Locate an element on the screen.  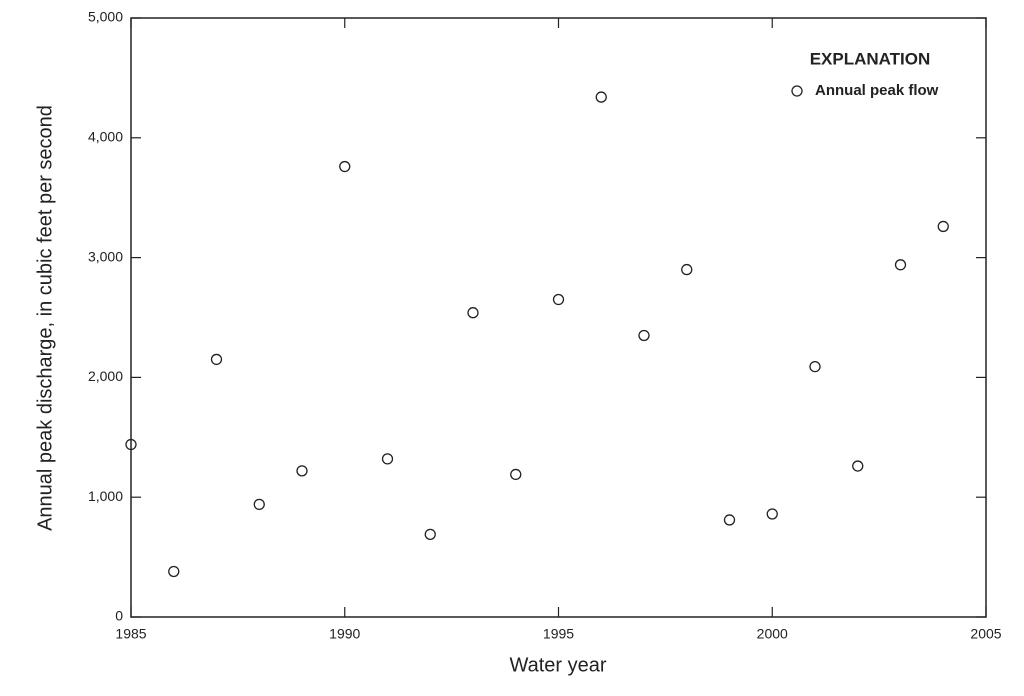
legend-label: Annual peak flow is located at coordinates (877, 90).